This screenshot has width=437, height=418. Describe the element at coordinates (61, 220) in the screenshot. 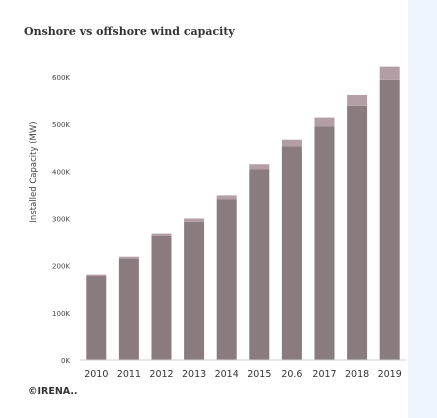

I see `y-tick-label: 300K` at that location.